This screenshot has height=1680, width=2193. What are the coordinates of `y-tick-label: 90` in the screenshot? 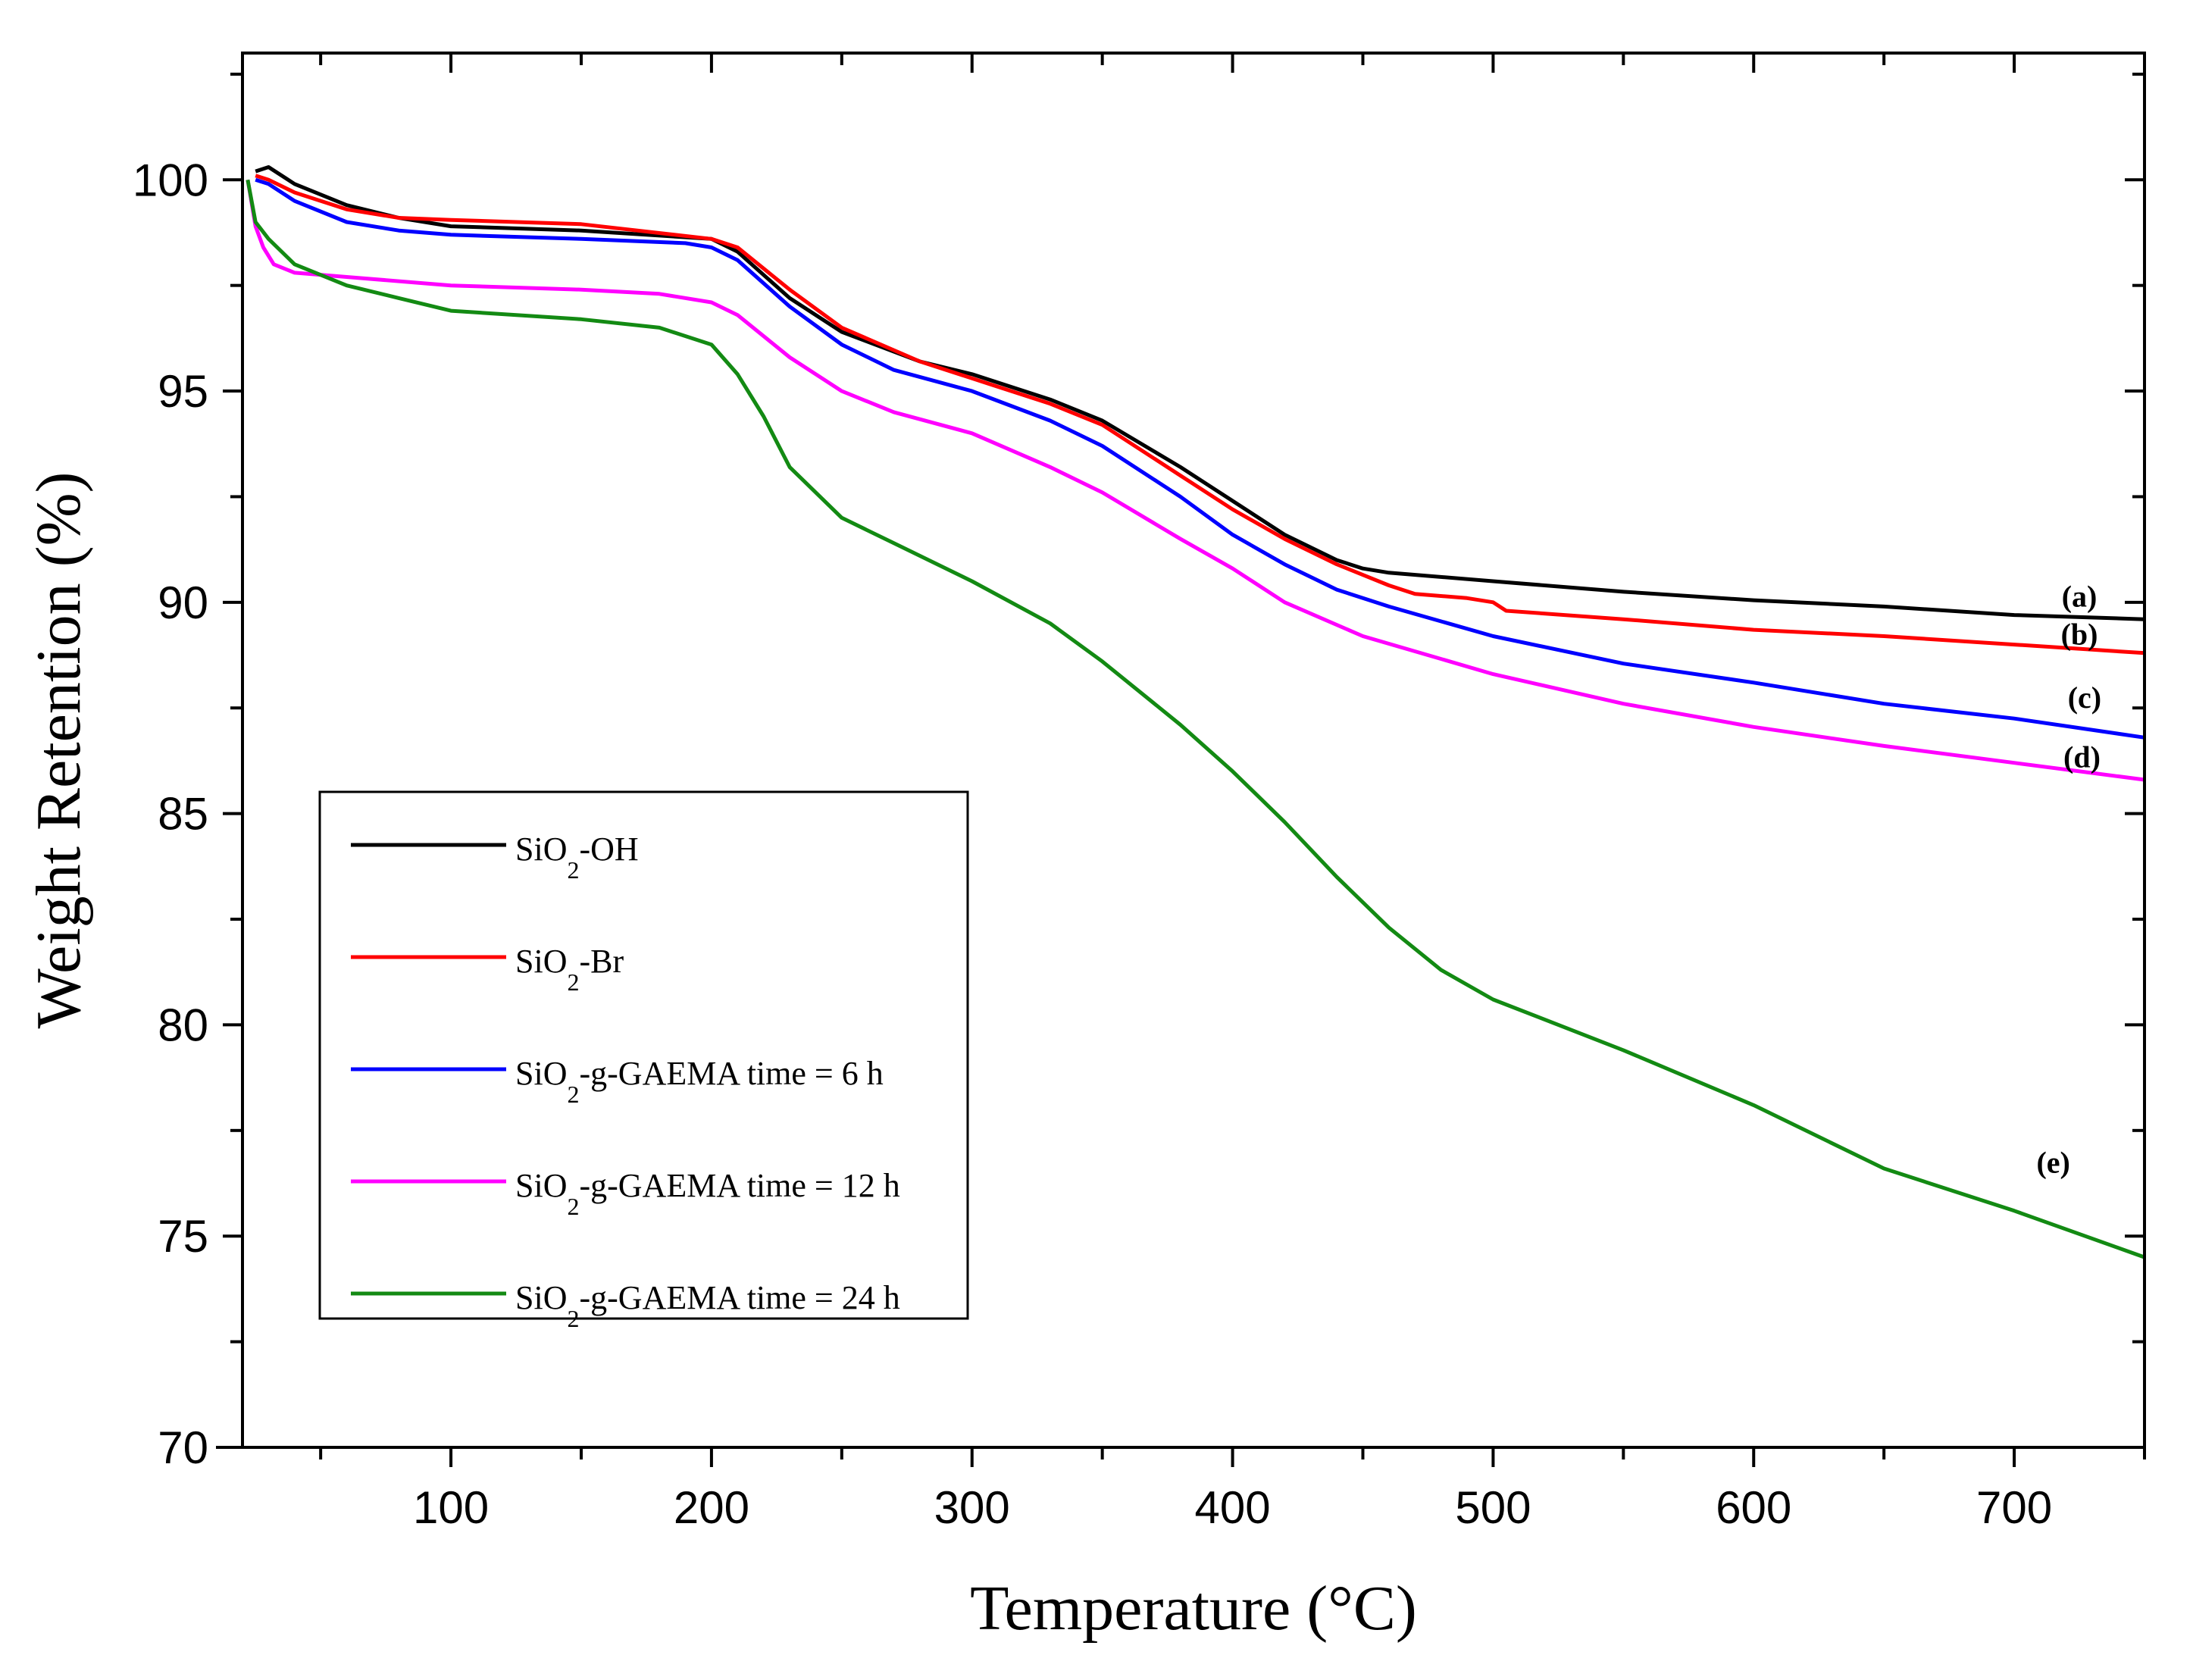 It's located at (183, 602).